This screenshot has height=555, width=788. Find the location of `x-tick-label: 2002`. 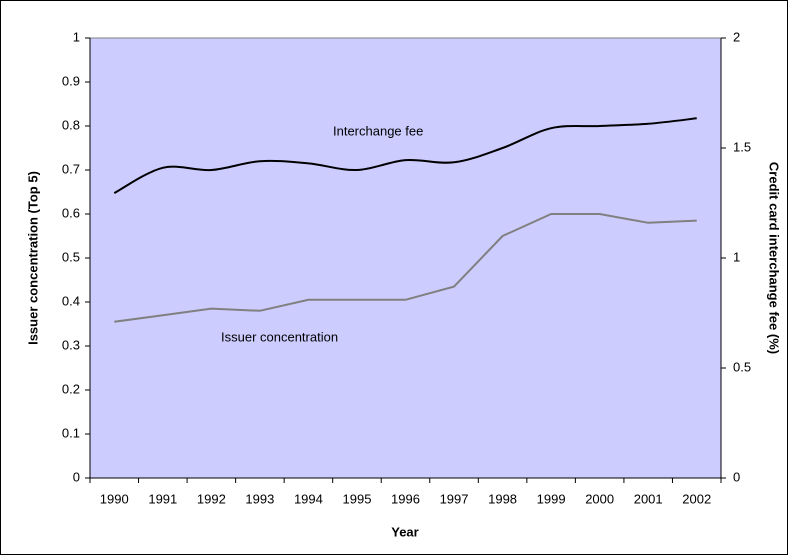

x-tick-label: 2002 is located at coordinates (696, 498).